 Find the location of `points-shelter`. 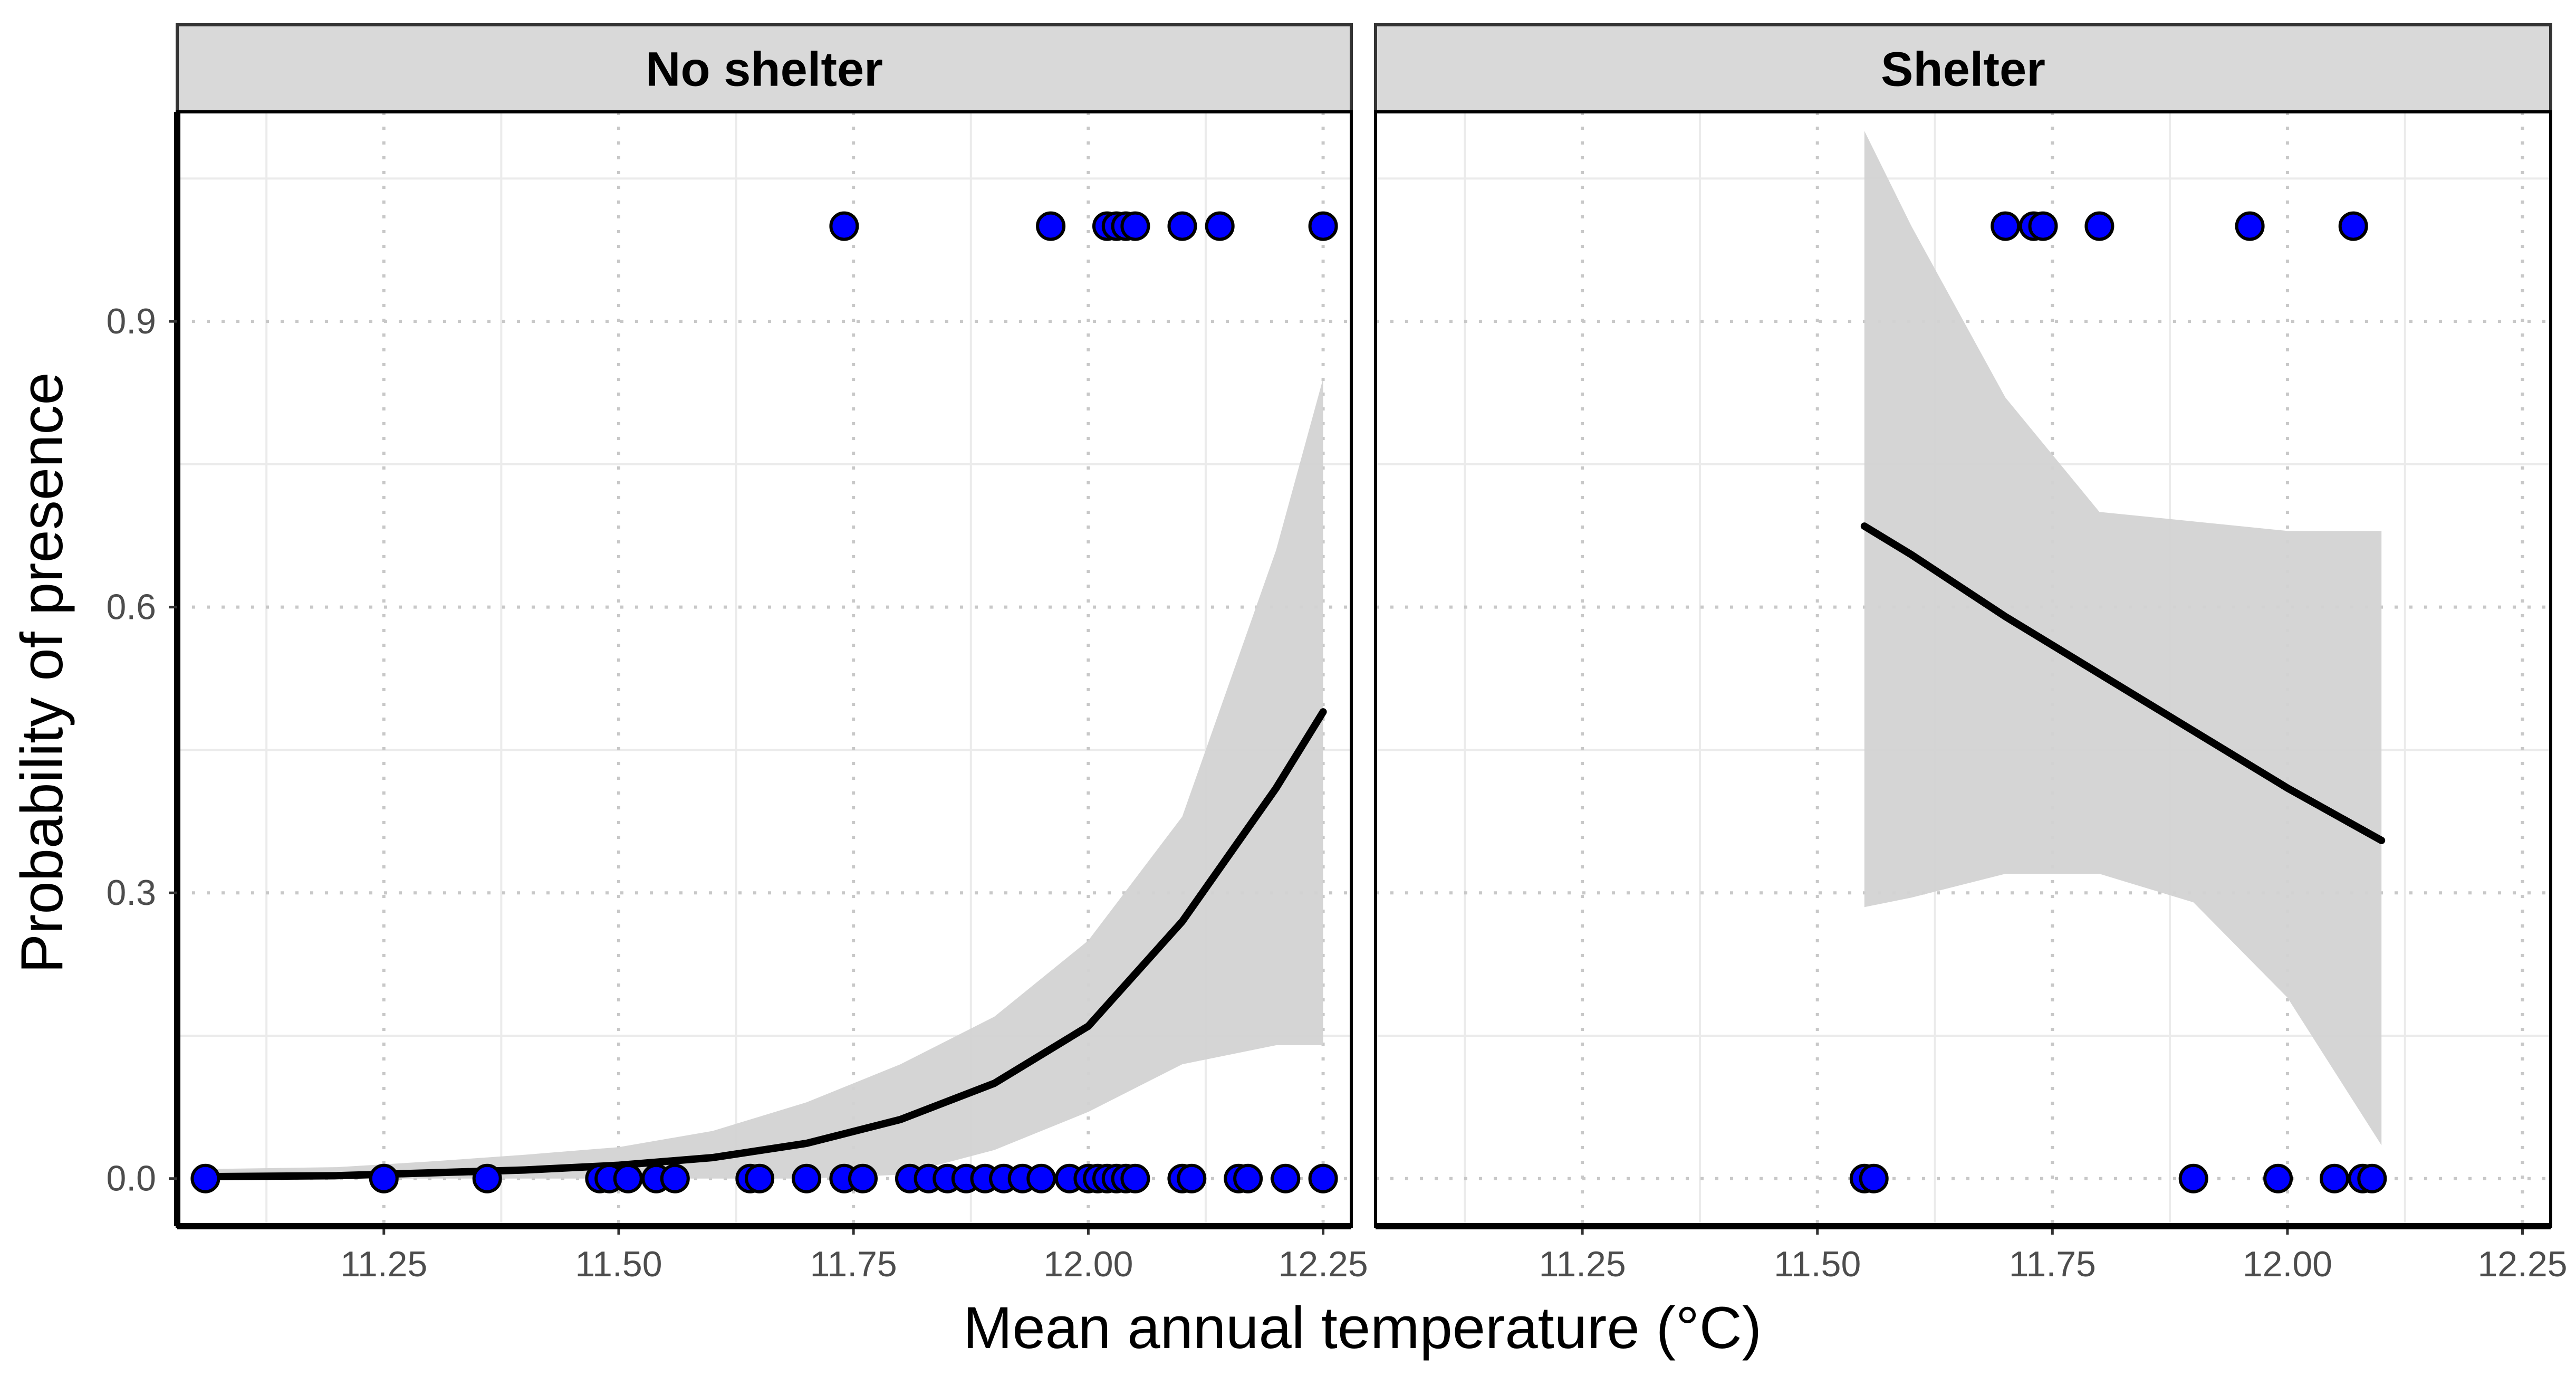

points-shelter is located at coordinates (2118, 702).